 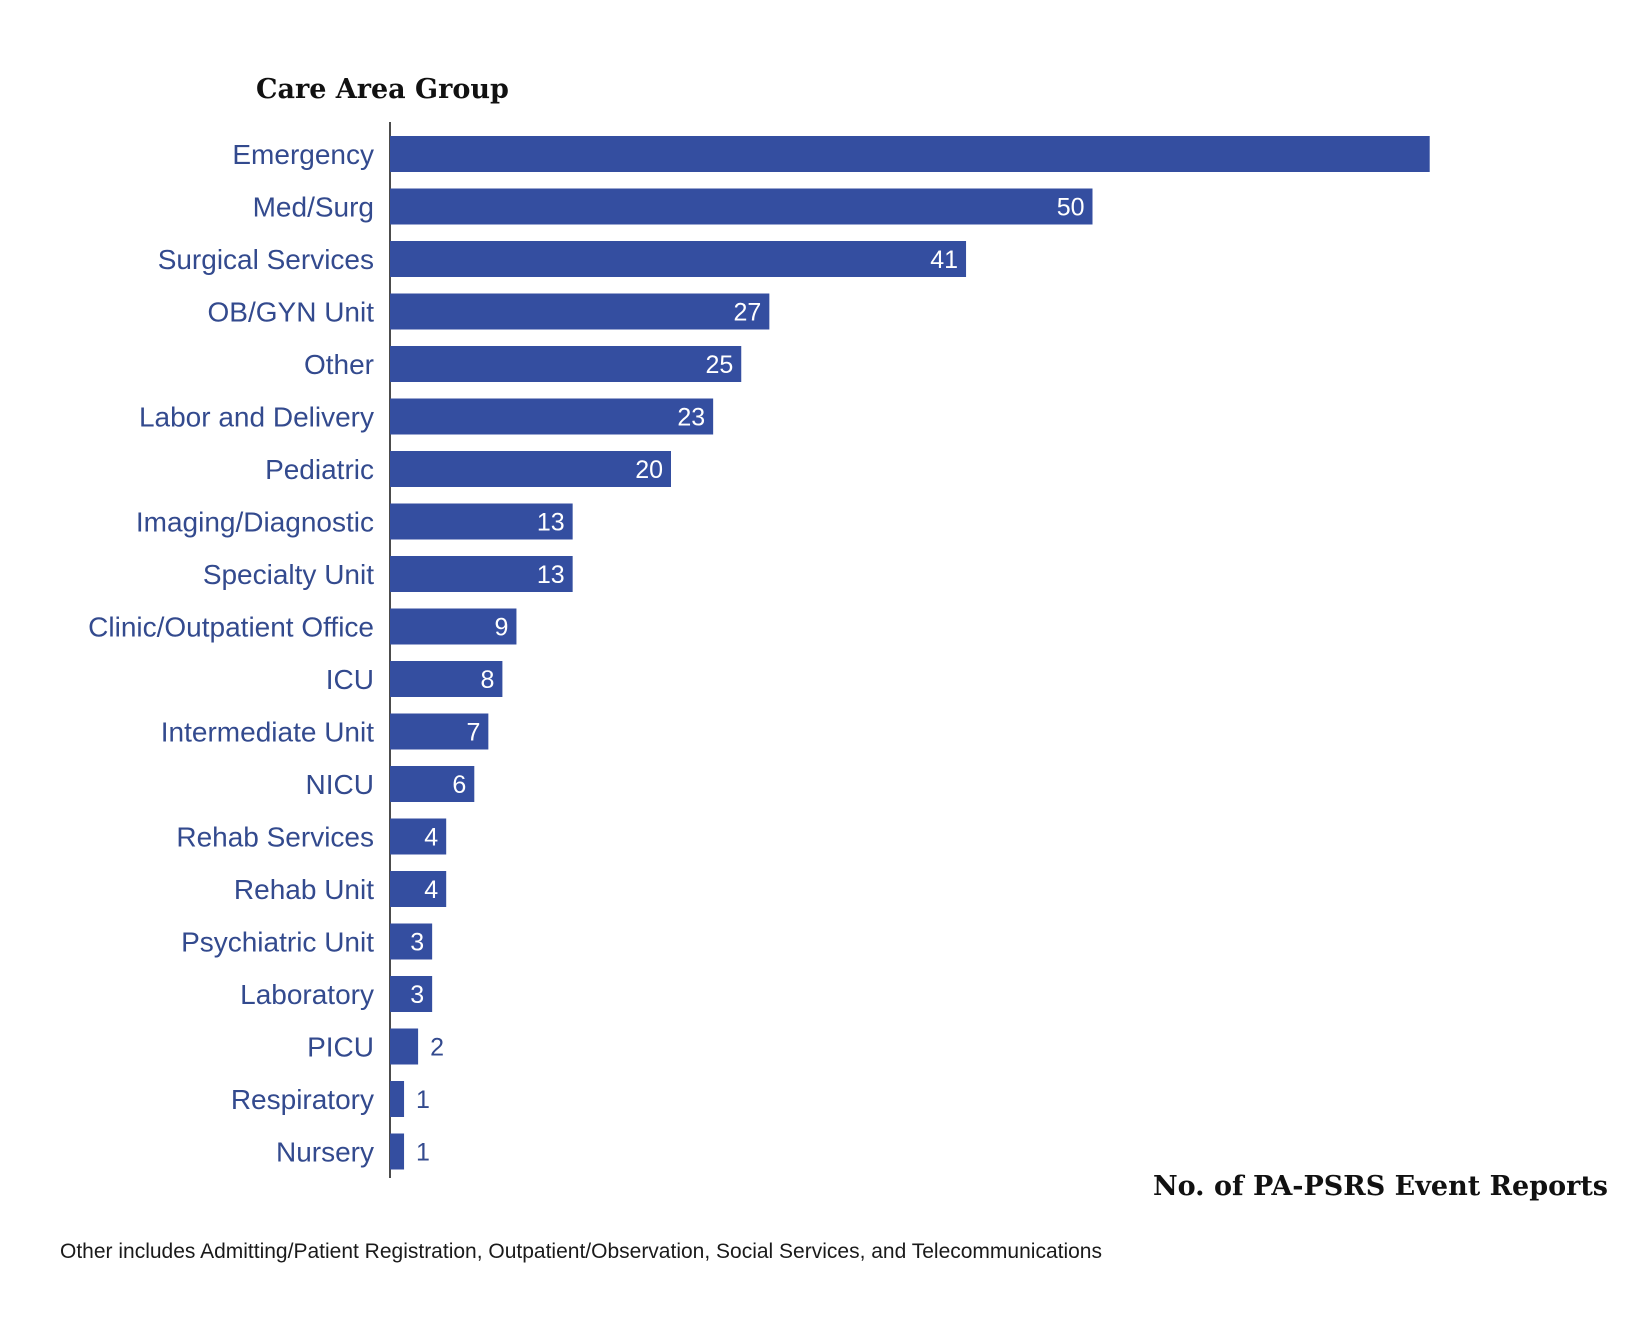 What do you see at coordinates (418, 889) in the screenshot?
I see `bar-rehab-unit` at bounding box center [418, 889].